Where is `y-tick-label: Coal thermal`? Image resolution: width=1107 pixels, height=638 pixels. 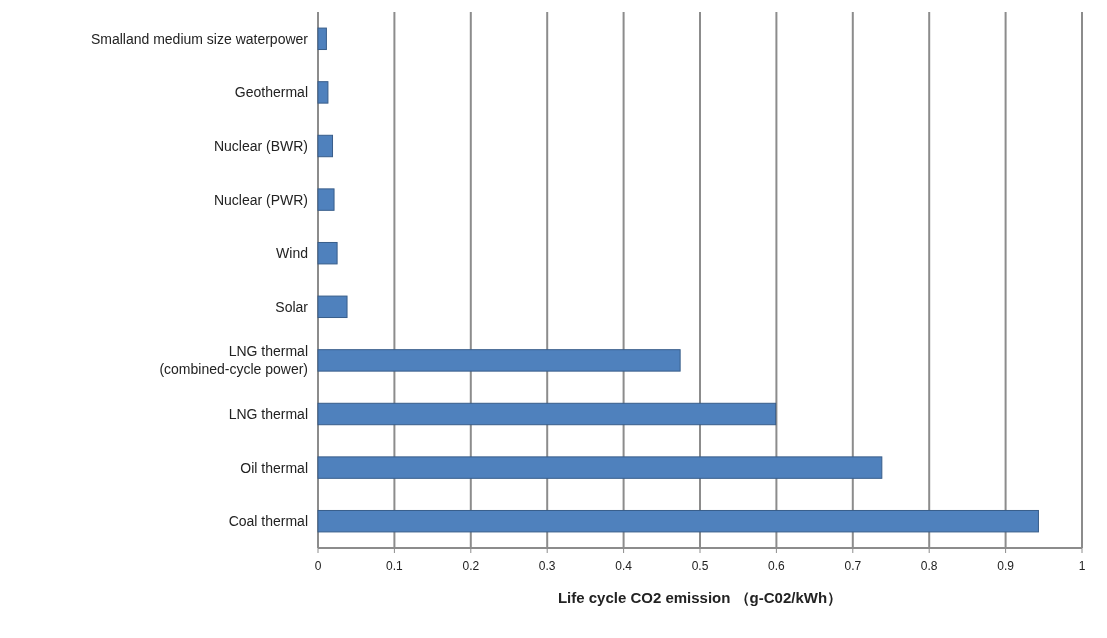 y-tick-label: Coal thermal is located at coordinates (268, 521).